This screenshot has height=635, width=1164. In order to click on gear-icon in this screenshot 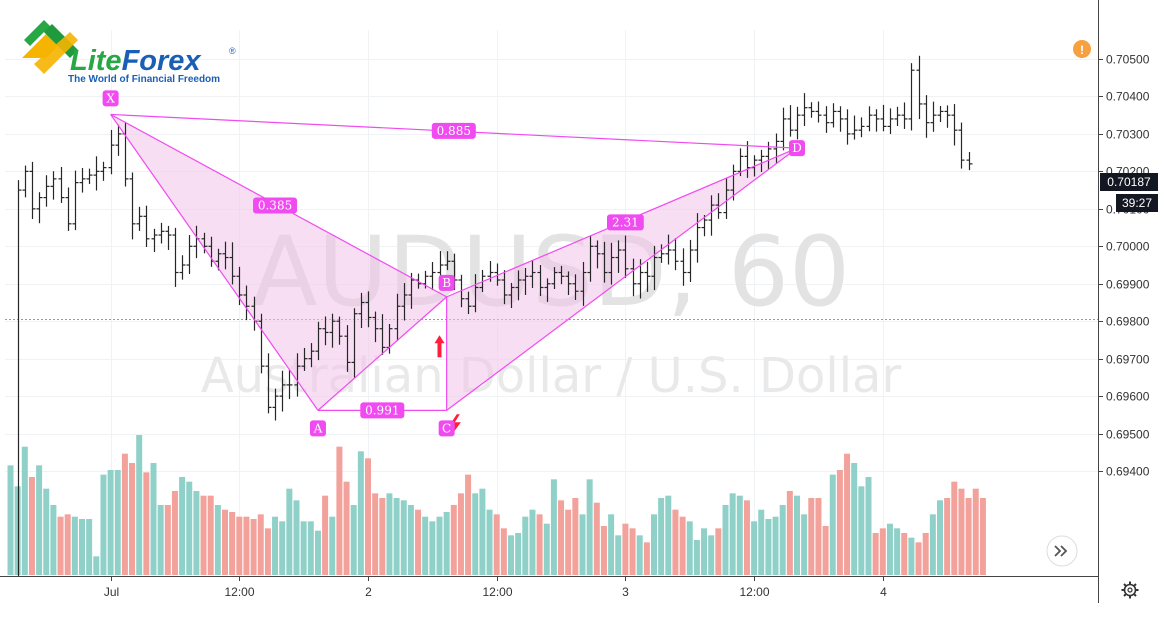, I will do `click(1130, 590)`.